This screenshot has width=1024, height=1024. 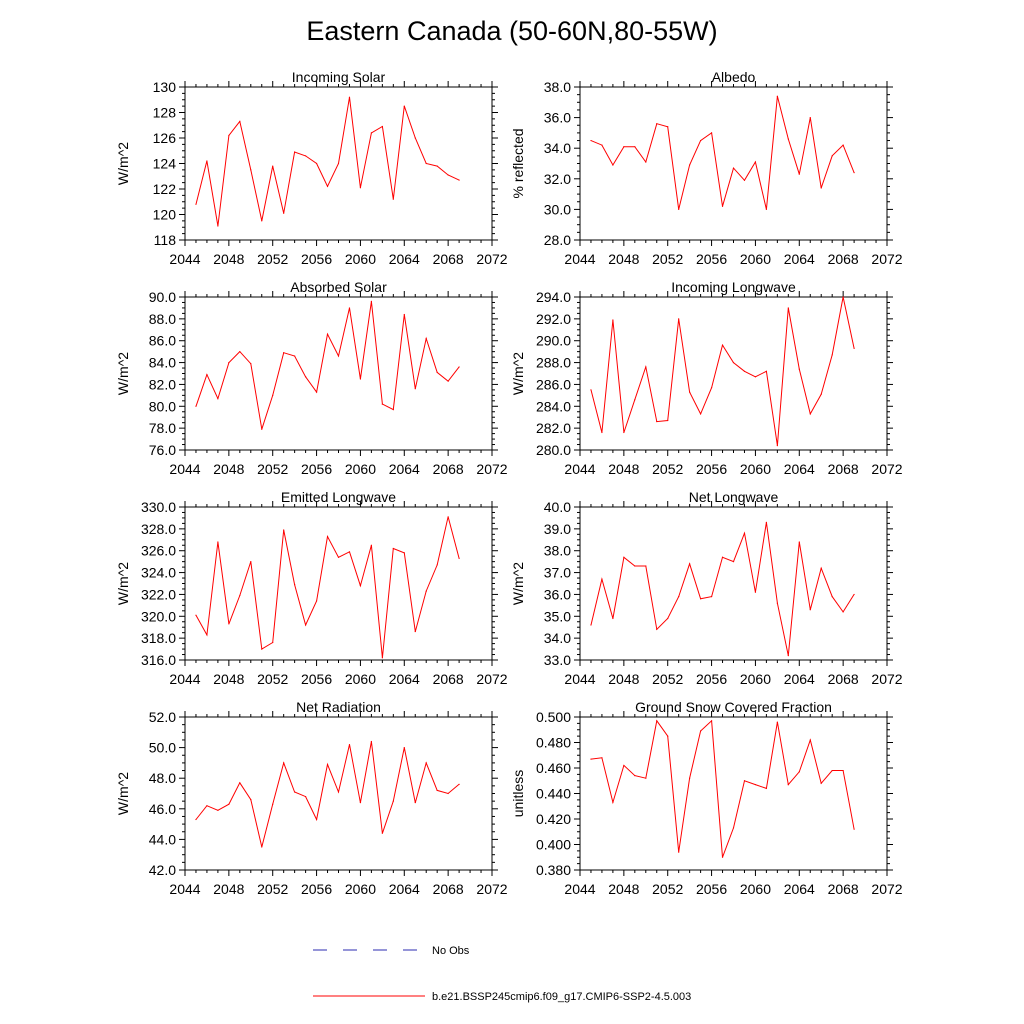 What do you see at coordinates (123, 163) in the screenshot?
I see `y-axis-label: W/m^2` at bounding box center [123, 163].